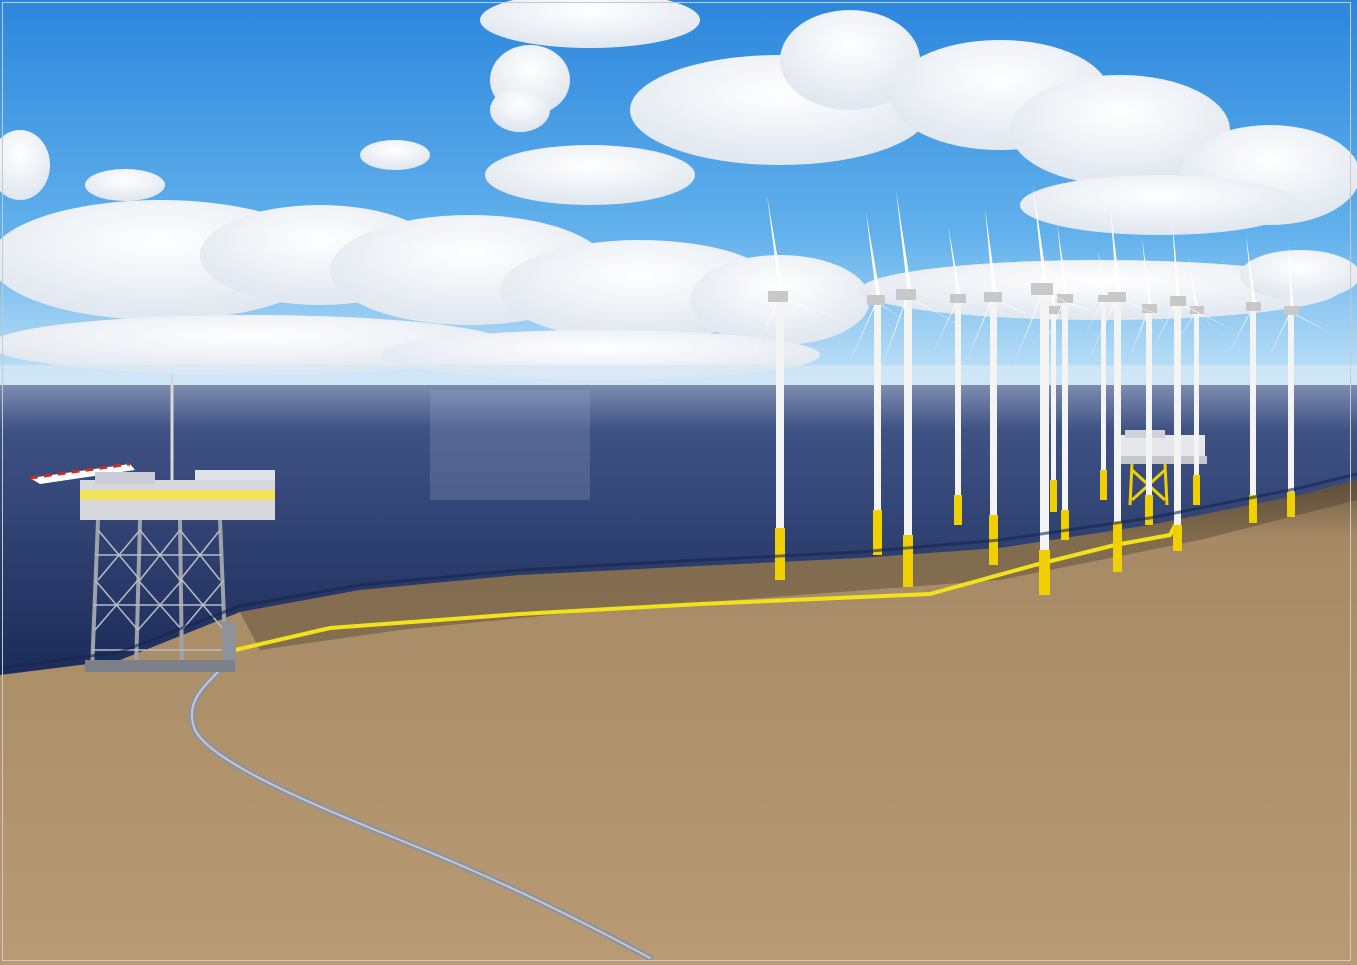 The image size is (1357, 965). What do you see at coordinates (706, 585) in the screenshot?
I see `array-cable` at bounding box center [706, 585].